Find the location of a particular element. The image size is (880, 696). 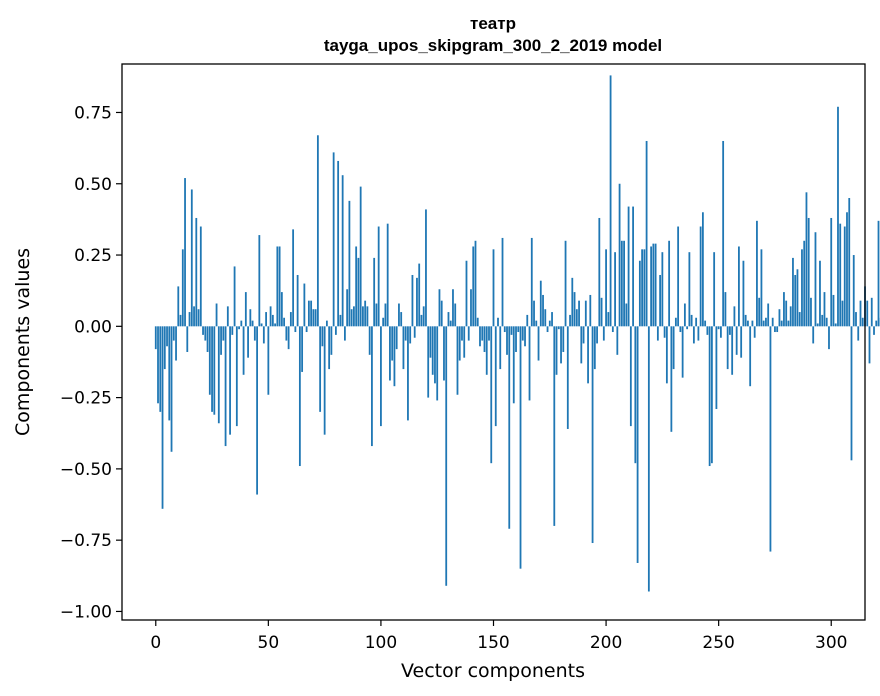

y-axis: −1.00 −0.75 −0.50 −0.25 0.00 0.25 0.50 0.75 is located at coordinates (91, 362).